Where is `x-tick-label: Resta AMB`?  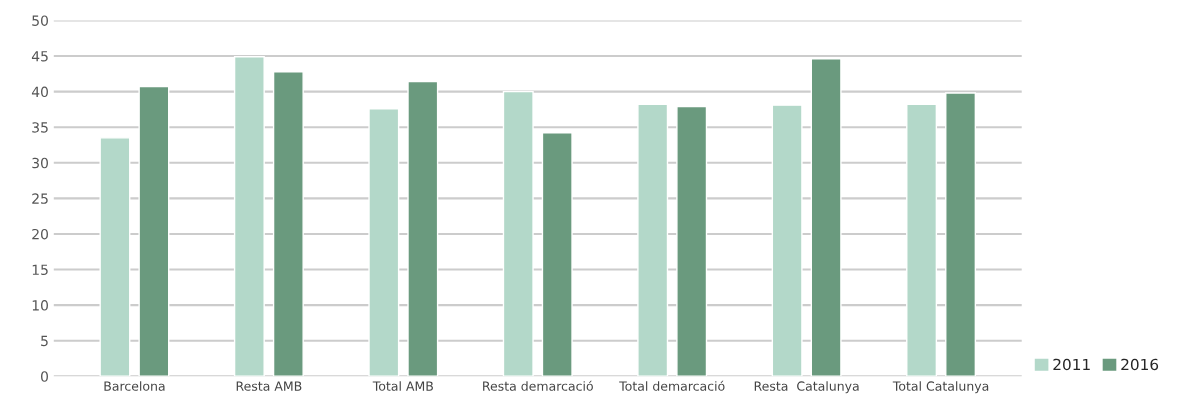
x-tick-label: Resta AMB is located at coordinates (269, 386).